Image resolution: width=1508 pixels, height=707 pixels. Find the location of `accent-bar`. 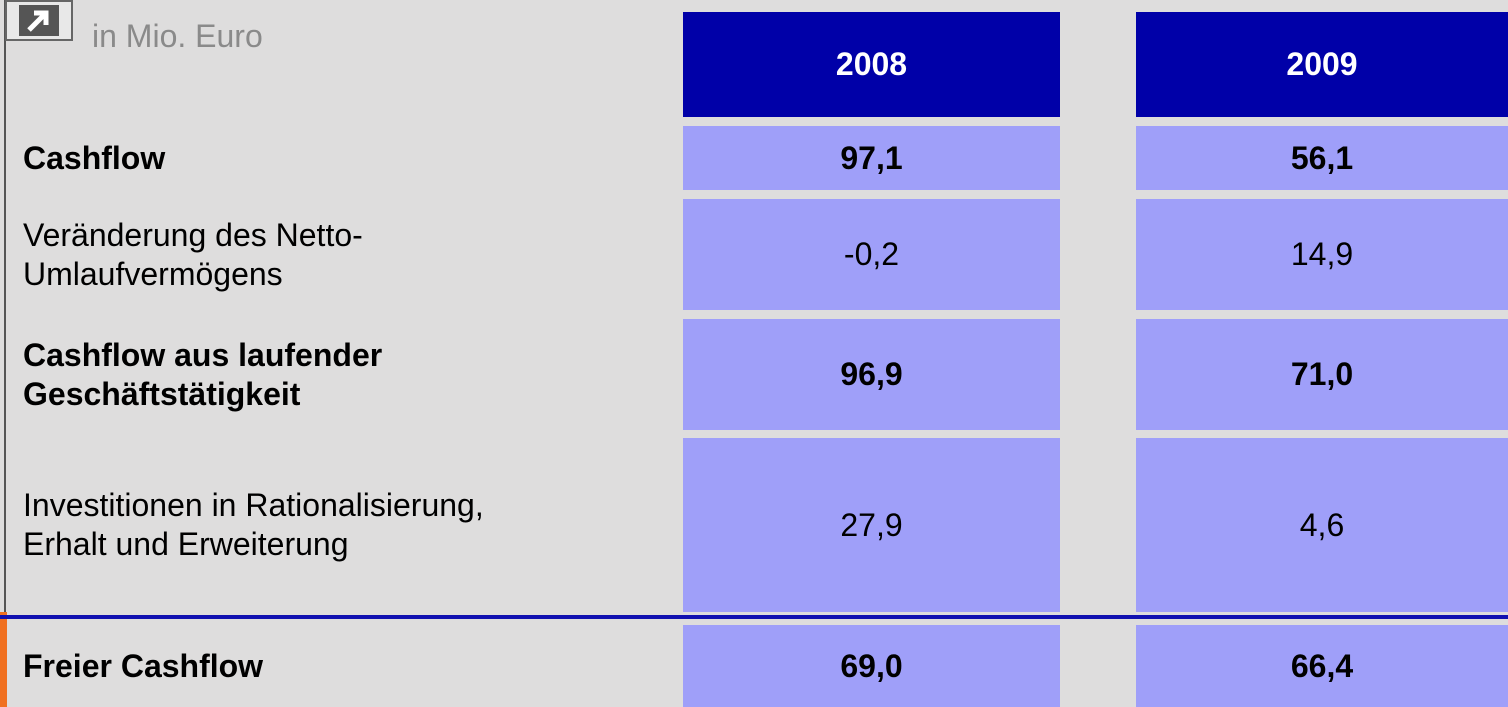

accent-bar is located at coordinates (3, 659).